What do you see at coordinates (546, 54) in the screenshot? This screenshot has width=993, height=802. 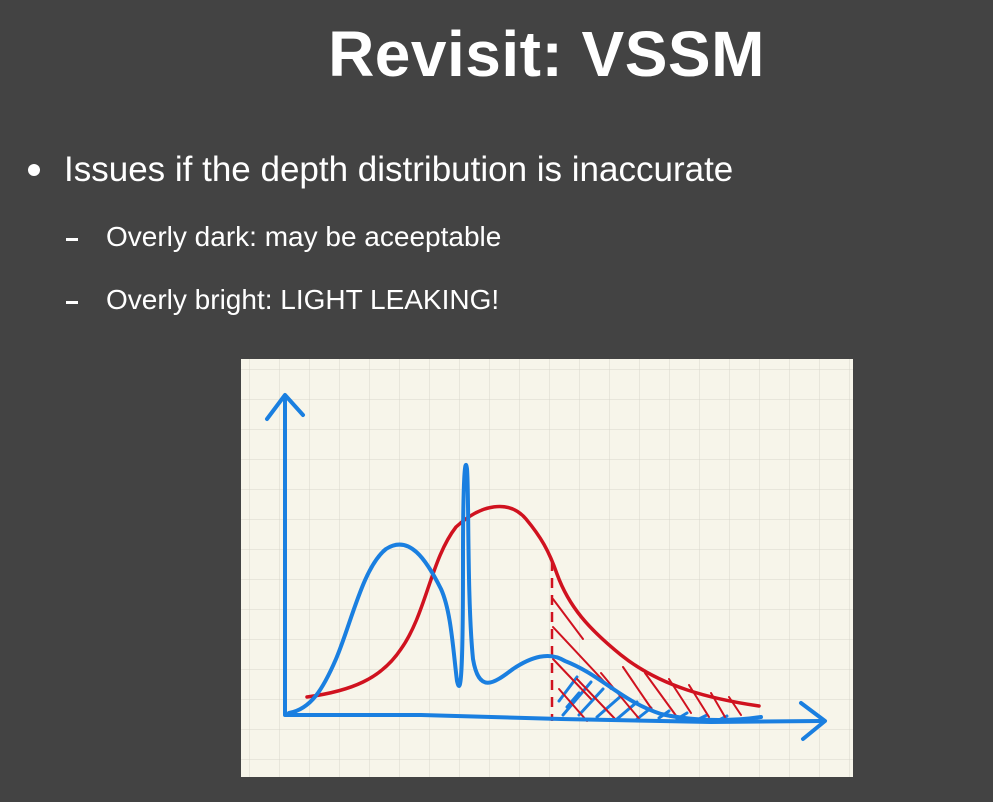 I see `slide-title: Revisit: VSSM` at bounding box center [546, 54].